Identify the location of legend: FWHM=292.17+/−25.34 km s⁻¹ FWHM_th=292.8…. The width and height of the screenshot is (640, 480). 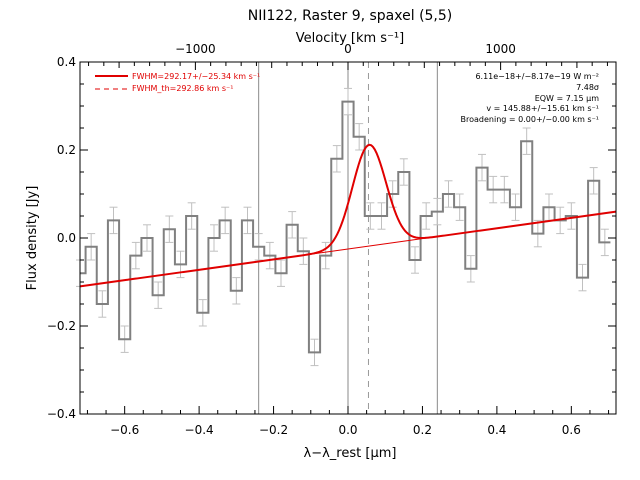
(177, 82).